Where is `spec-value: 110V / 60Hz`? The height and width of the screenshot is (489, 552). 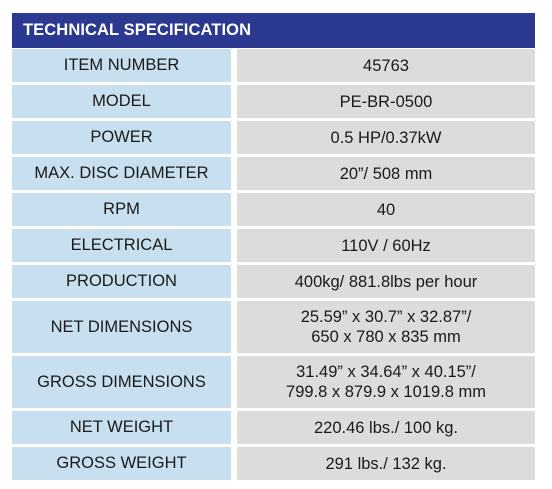
spec-value: 110V / 60Hz is located at coordinates (386, 245).